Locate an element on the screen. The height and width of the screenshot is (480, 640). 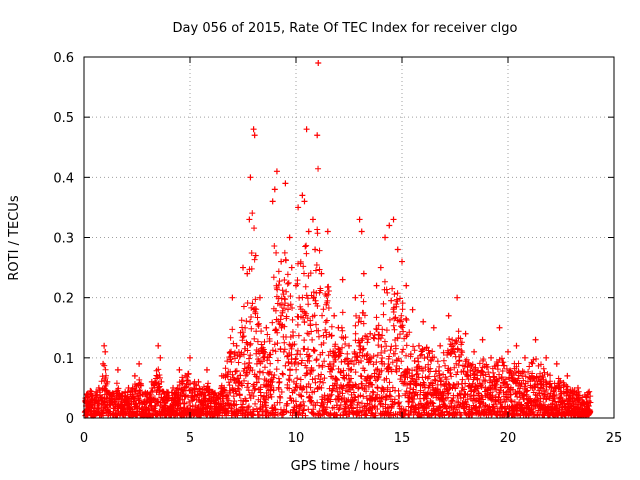
x-tick-label: 15 is located at coordinates (402, 438).